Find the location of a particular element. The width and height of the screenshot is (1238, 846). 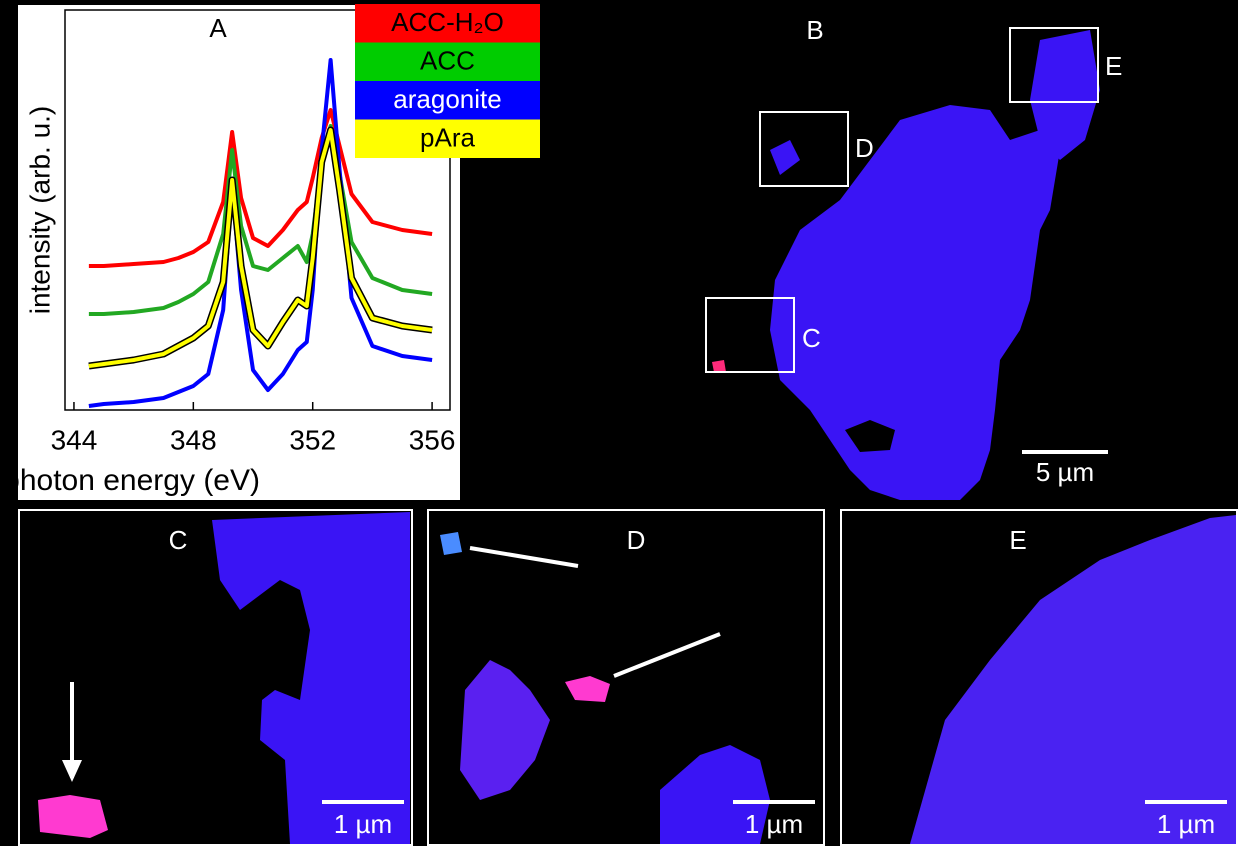

panel-label: E is located at coordinates (1017, 540).